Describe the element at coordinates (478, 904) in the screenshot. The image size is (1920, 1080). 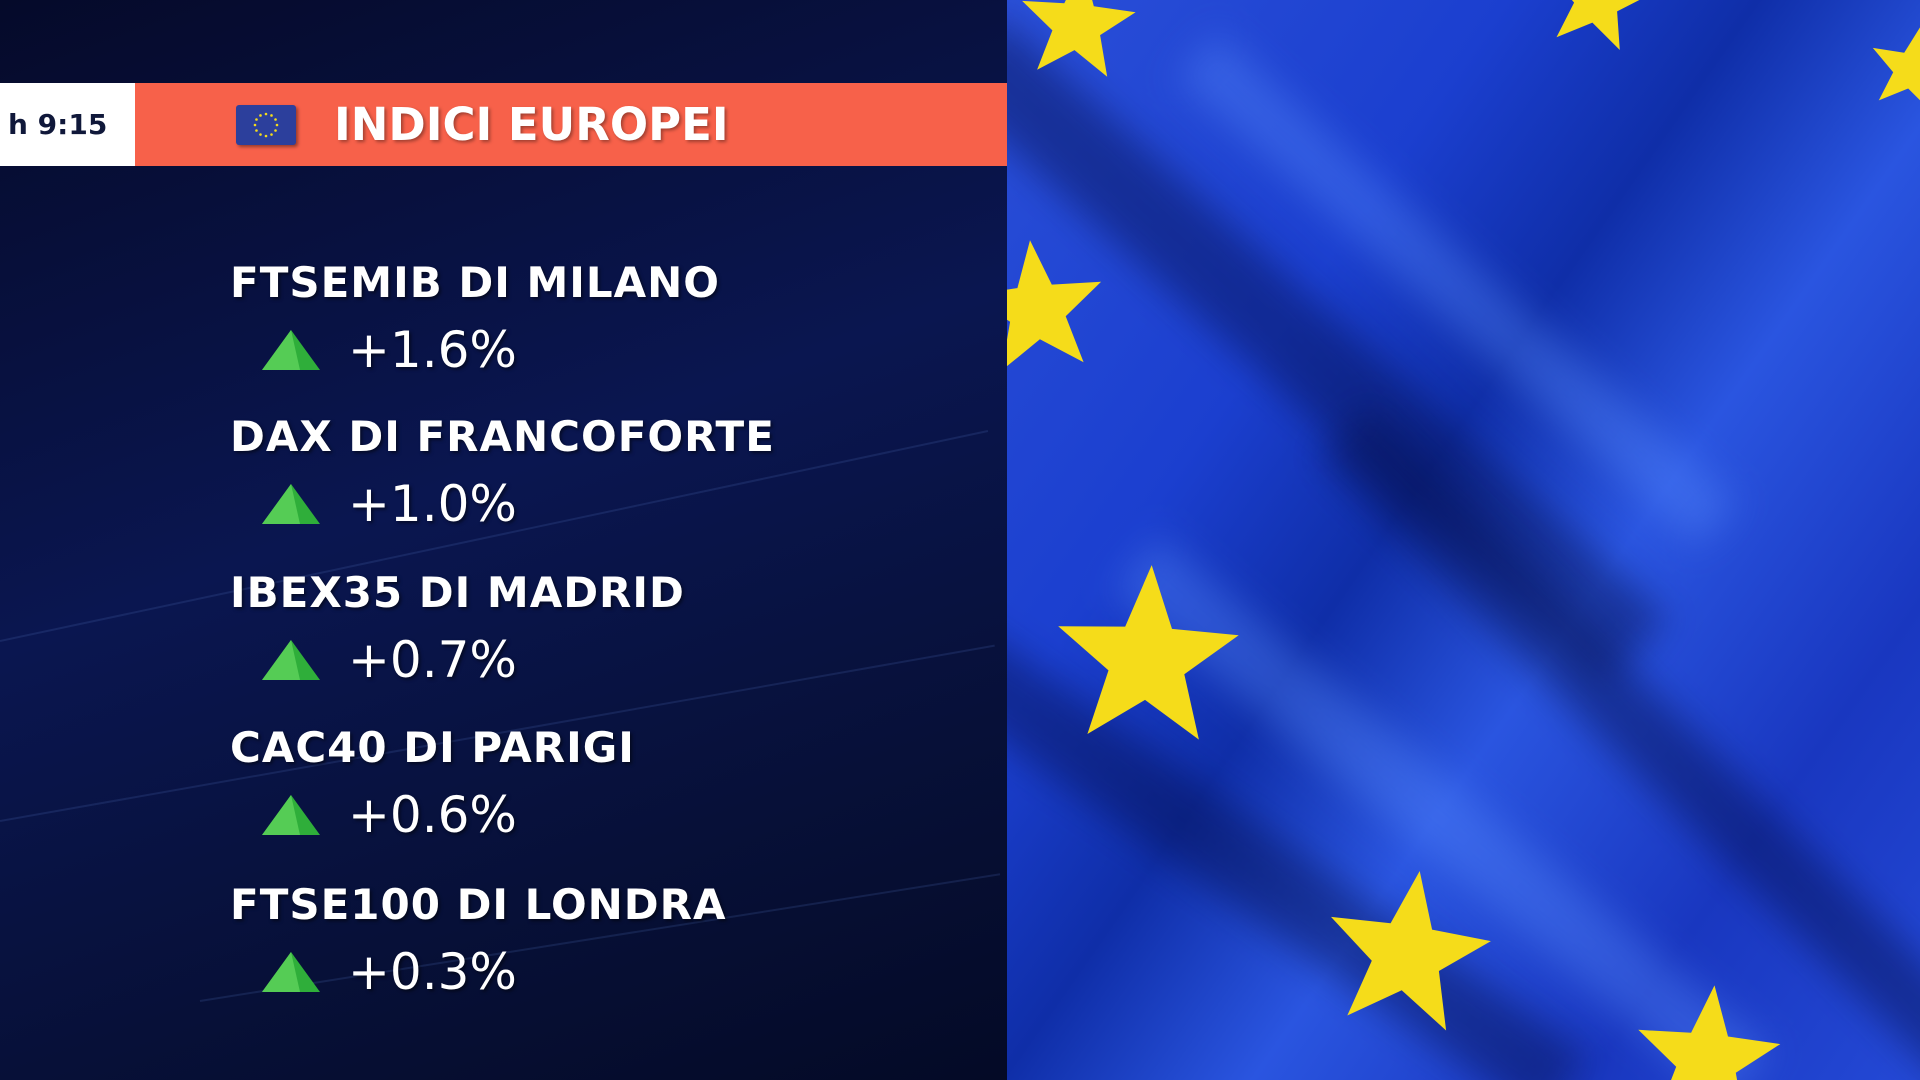
I see `index-name: FTSE100 DI LONDRA` at that location.